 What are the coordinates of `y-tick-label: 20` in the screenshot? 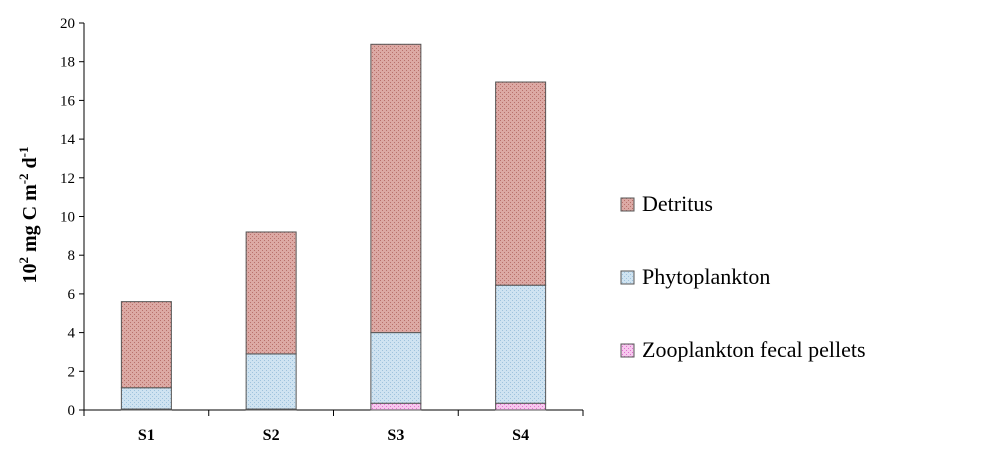 It's located at (67, 24).